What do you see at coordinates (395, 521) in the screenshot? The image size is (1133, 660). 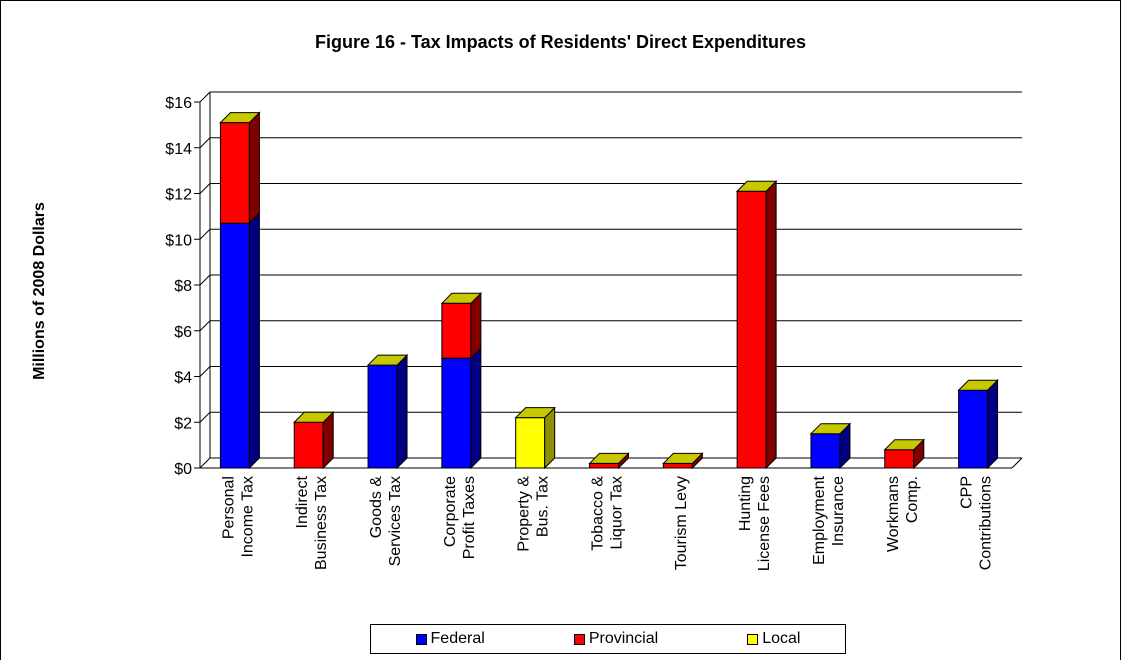 I see `category-label-line: Services Tax` at bounding box center [395, 521].